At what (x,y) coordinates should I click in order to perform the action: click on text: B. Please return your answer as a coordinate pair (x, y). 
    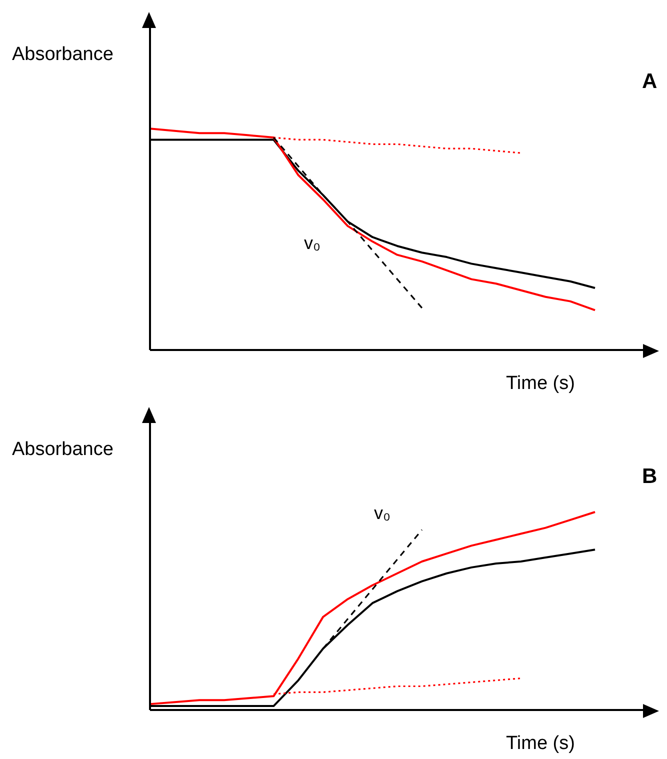
    Looking at the image, I should click on (650, 477).